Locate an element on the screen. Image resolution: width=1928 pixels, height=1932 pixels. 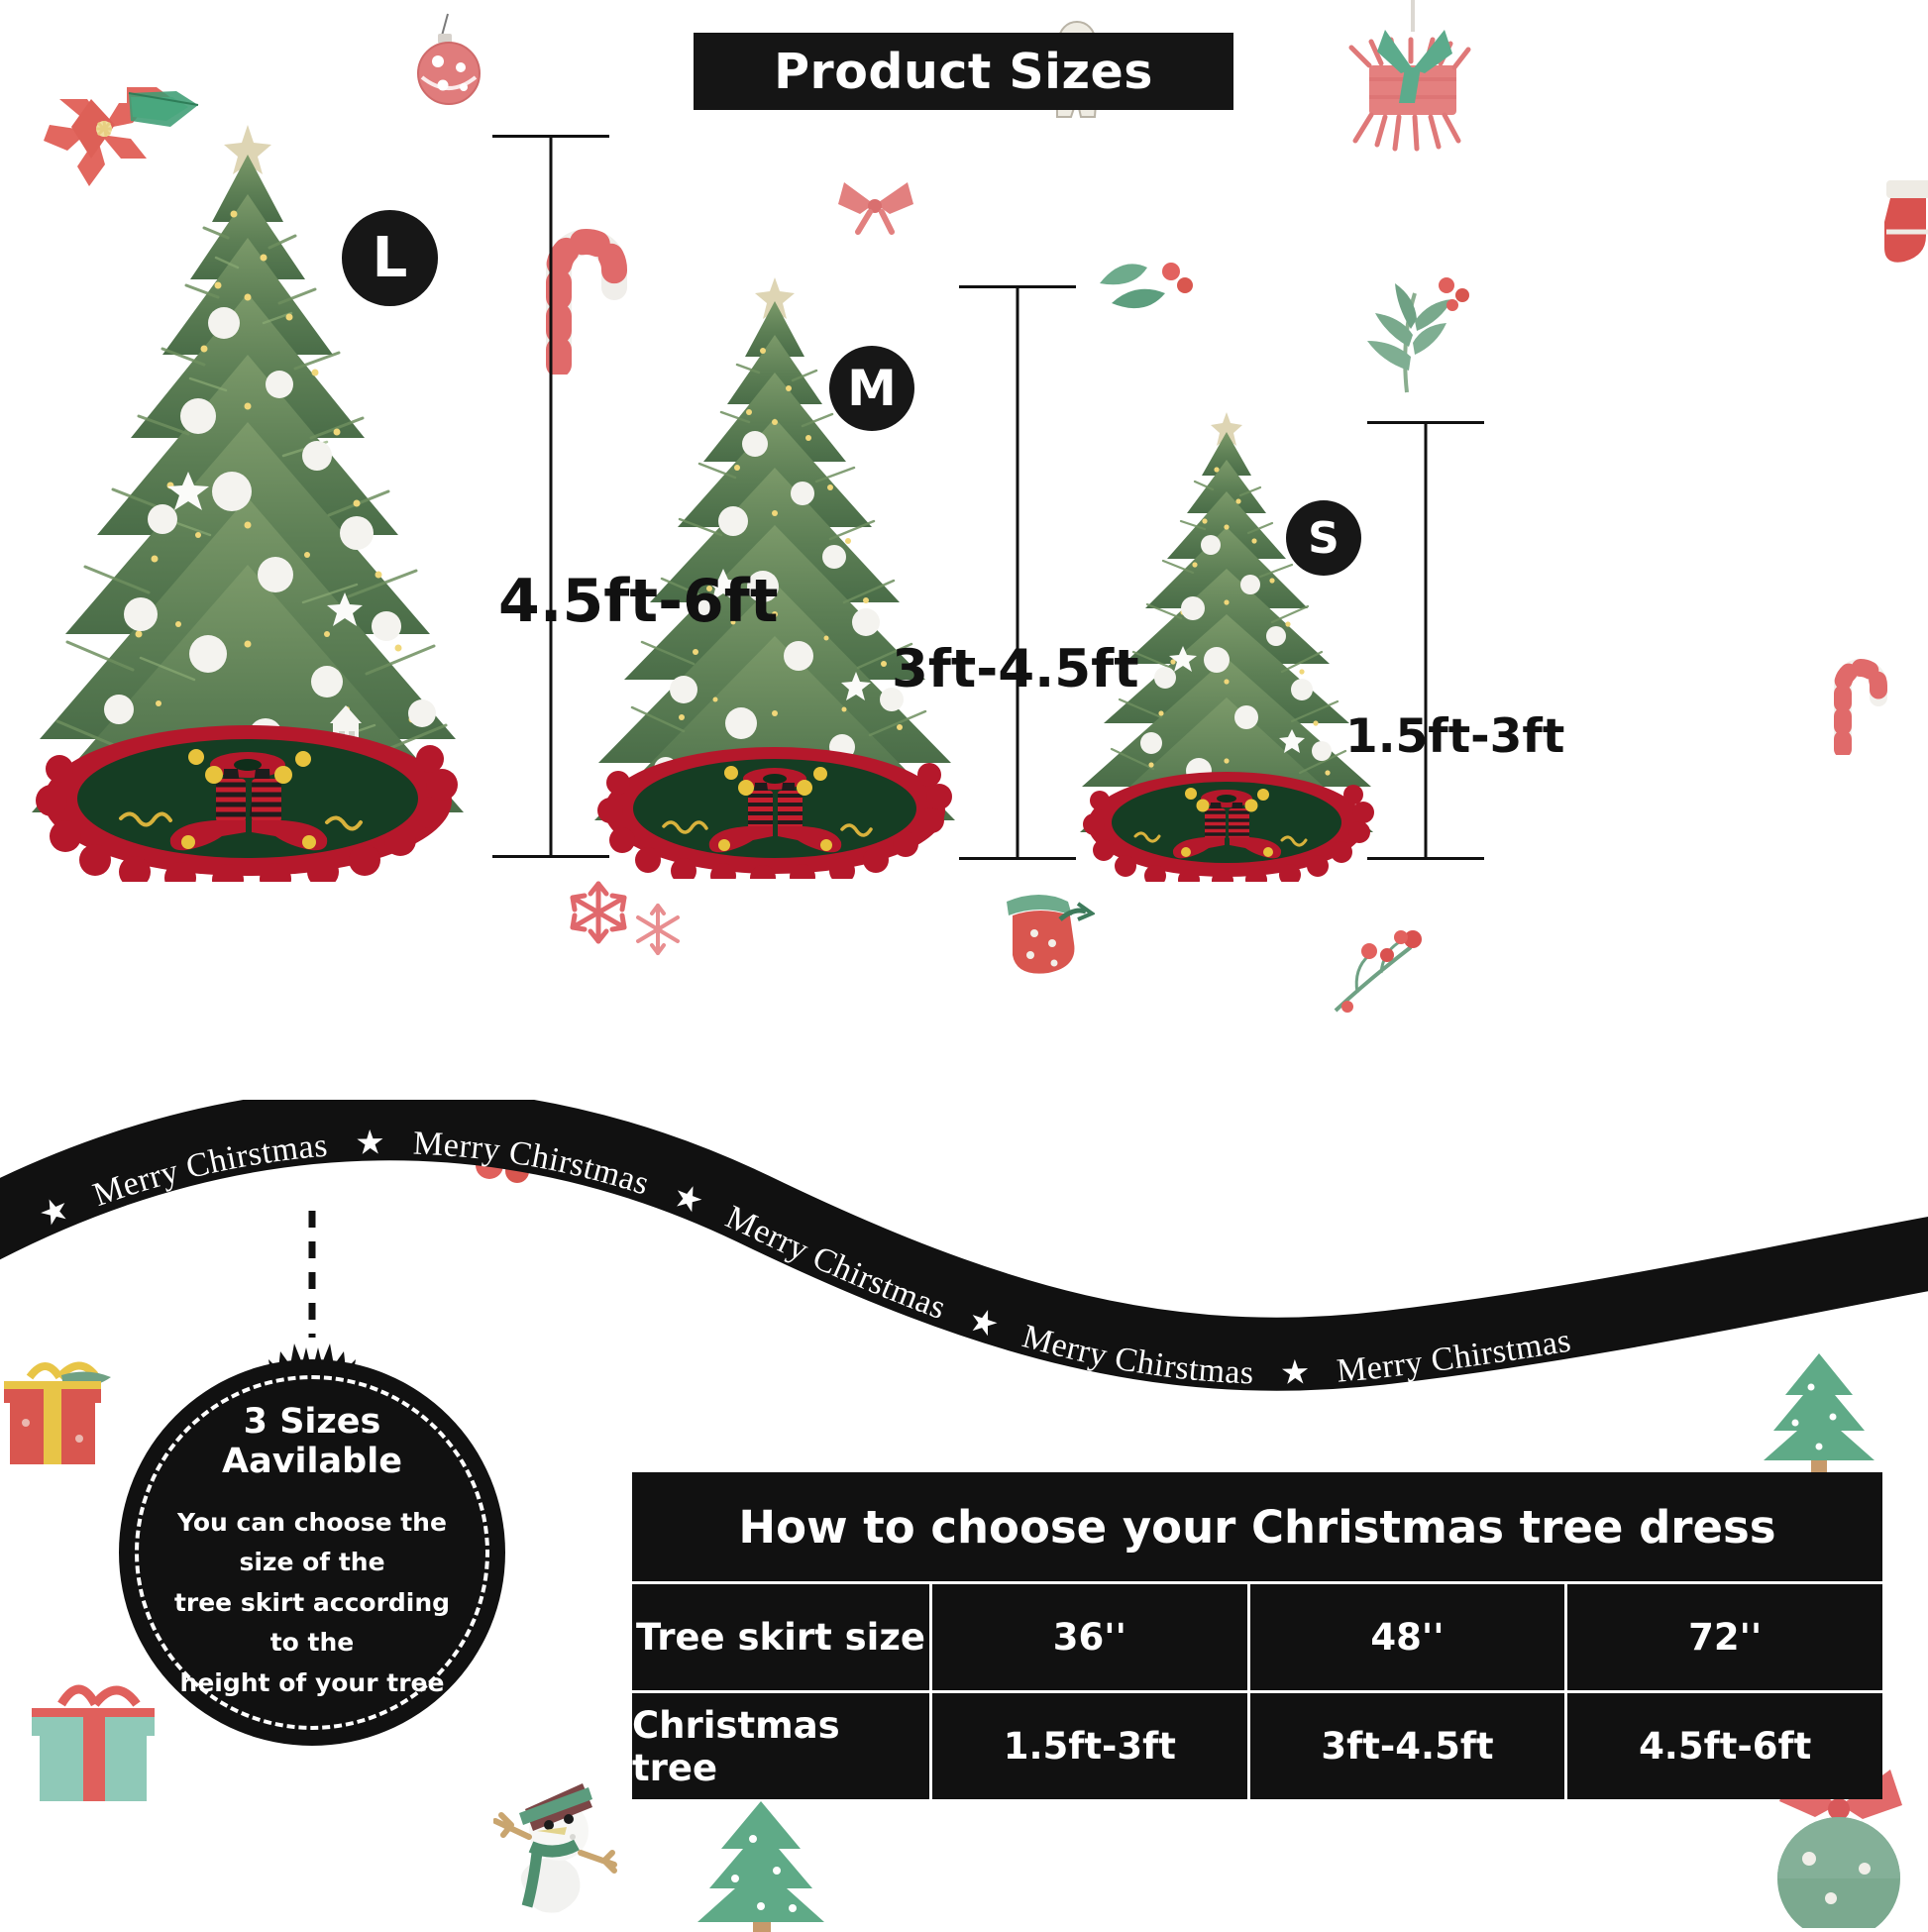
size-badge-small: S is located at coordinates (1323, 538).